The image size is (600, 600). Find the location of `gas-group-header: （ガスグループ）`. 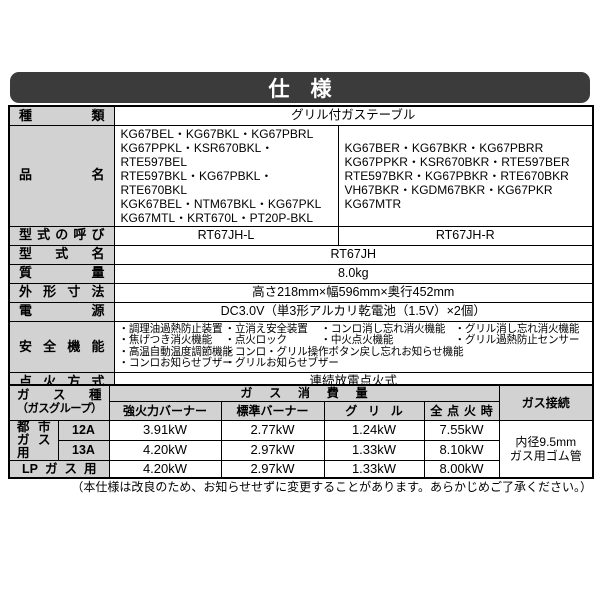

gas-group-header: （ガスグループ） is located at coordinates (59, 409).